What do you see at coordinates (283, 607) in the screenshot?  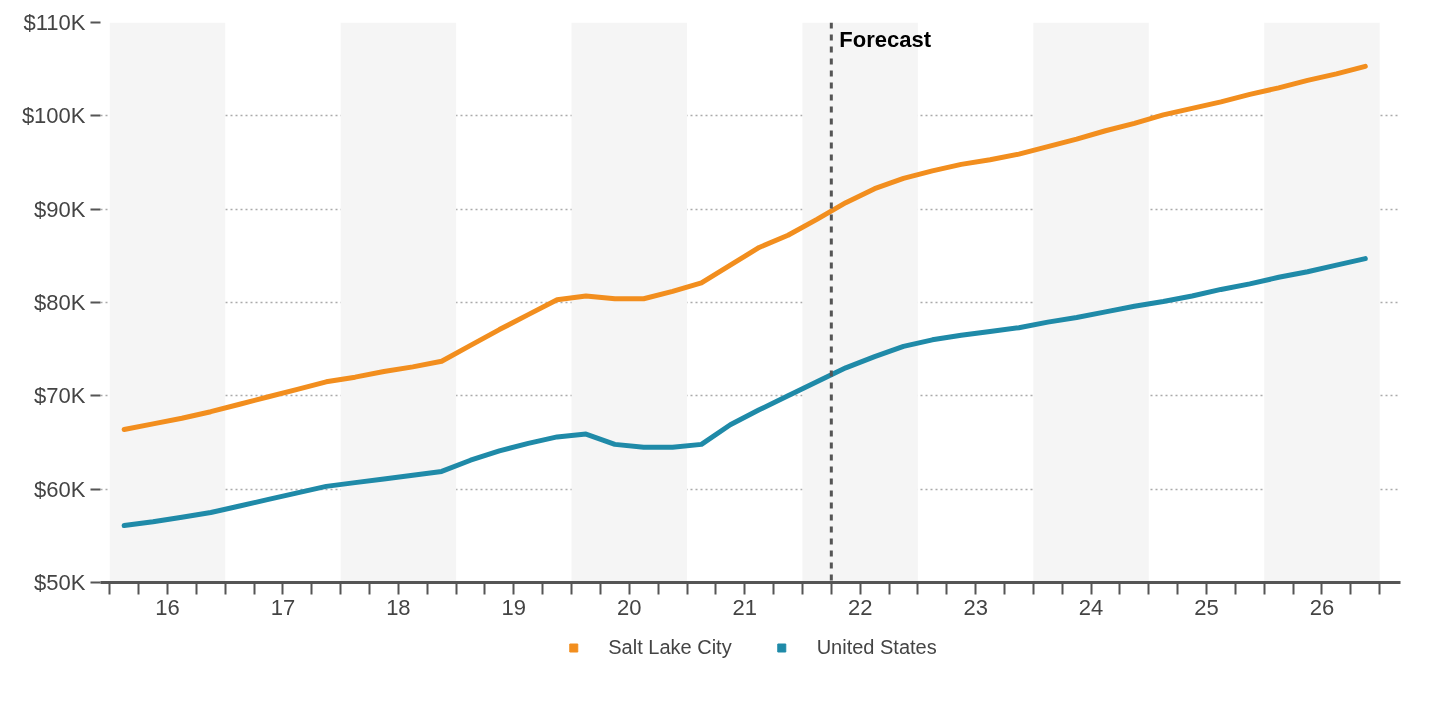 I see `x-tick-label: 17` at bounding box center [283, 607].